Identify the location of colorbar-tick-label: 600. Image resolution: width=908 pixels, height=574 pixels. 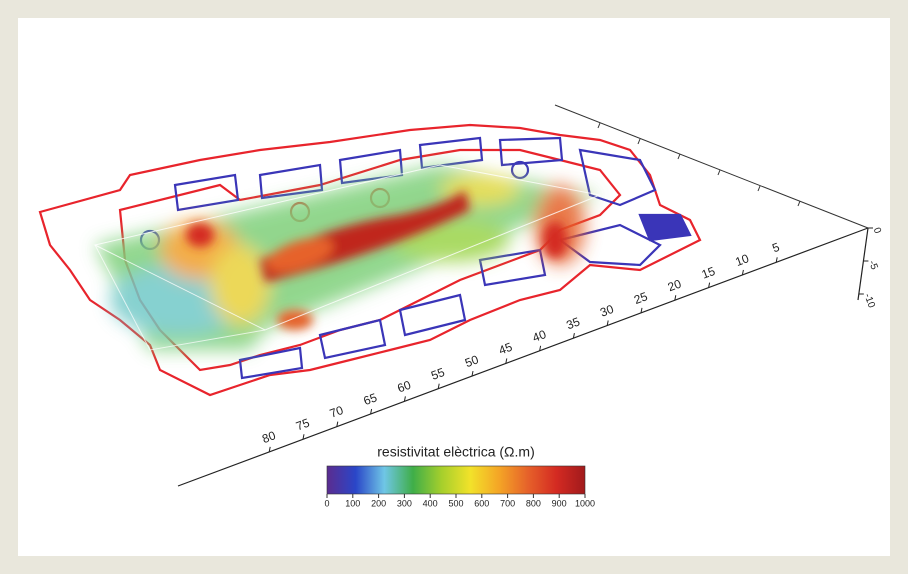
(481, 503).